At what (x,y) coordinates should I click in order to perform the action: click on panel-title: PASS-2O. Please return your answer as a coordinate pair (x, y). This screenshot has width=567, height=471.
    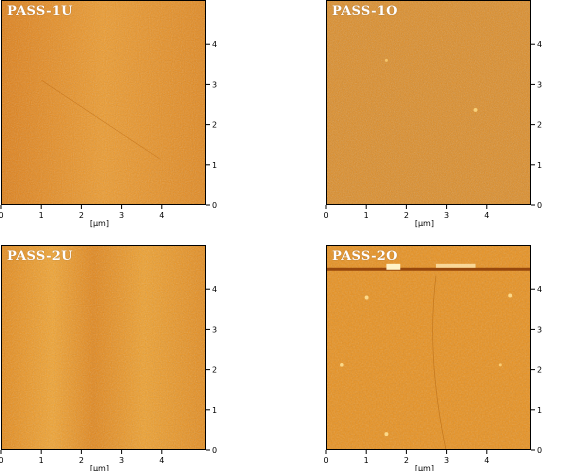
    Looking at the image, I should click on (365, 256).